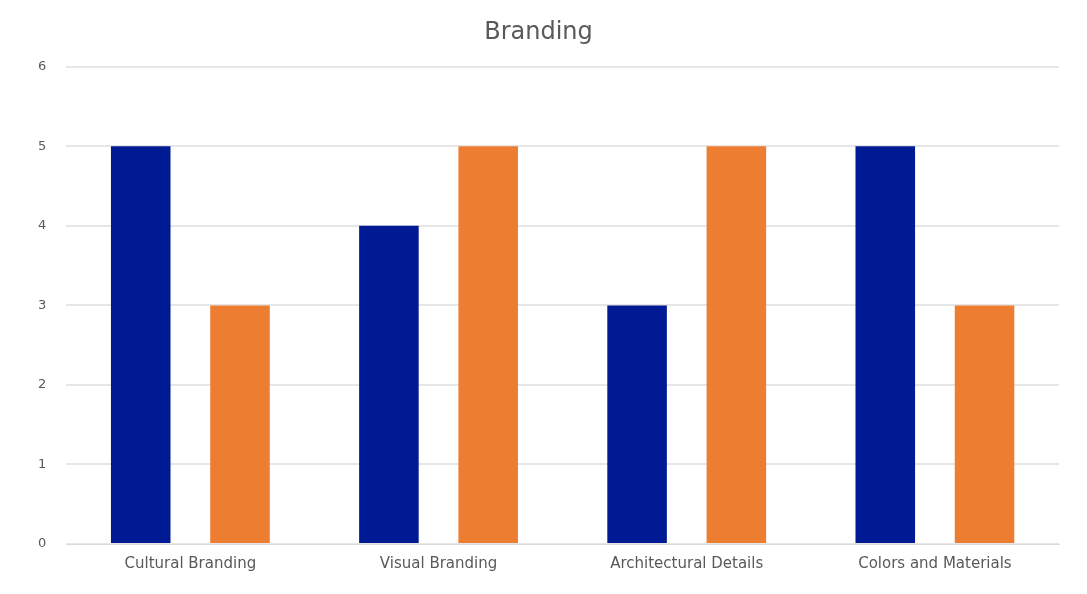 The width and height of the screenshot is (1087, 594). What do you see at coordinates (190, 562) in the screenshot?
I see `x-tick-label: Cultural Branding` at bounding box center [190, 562].